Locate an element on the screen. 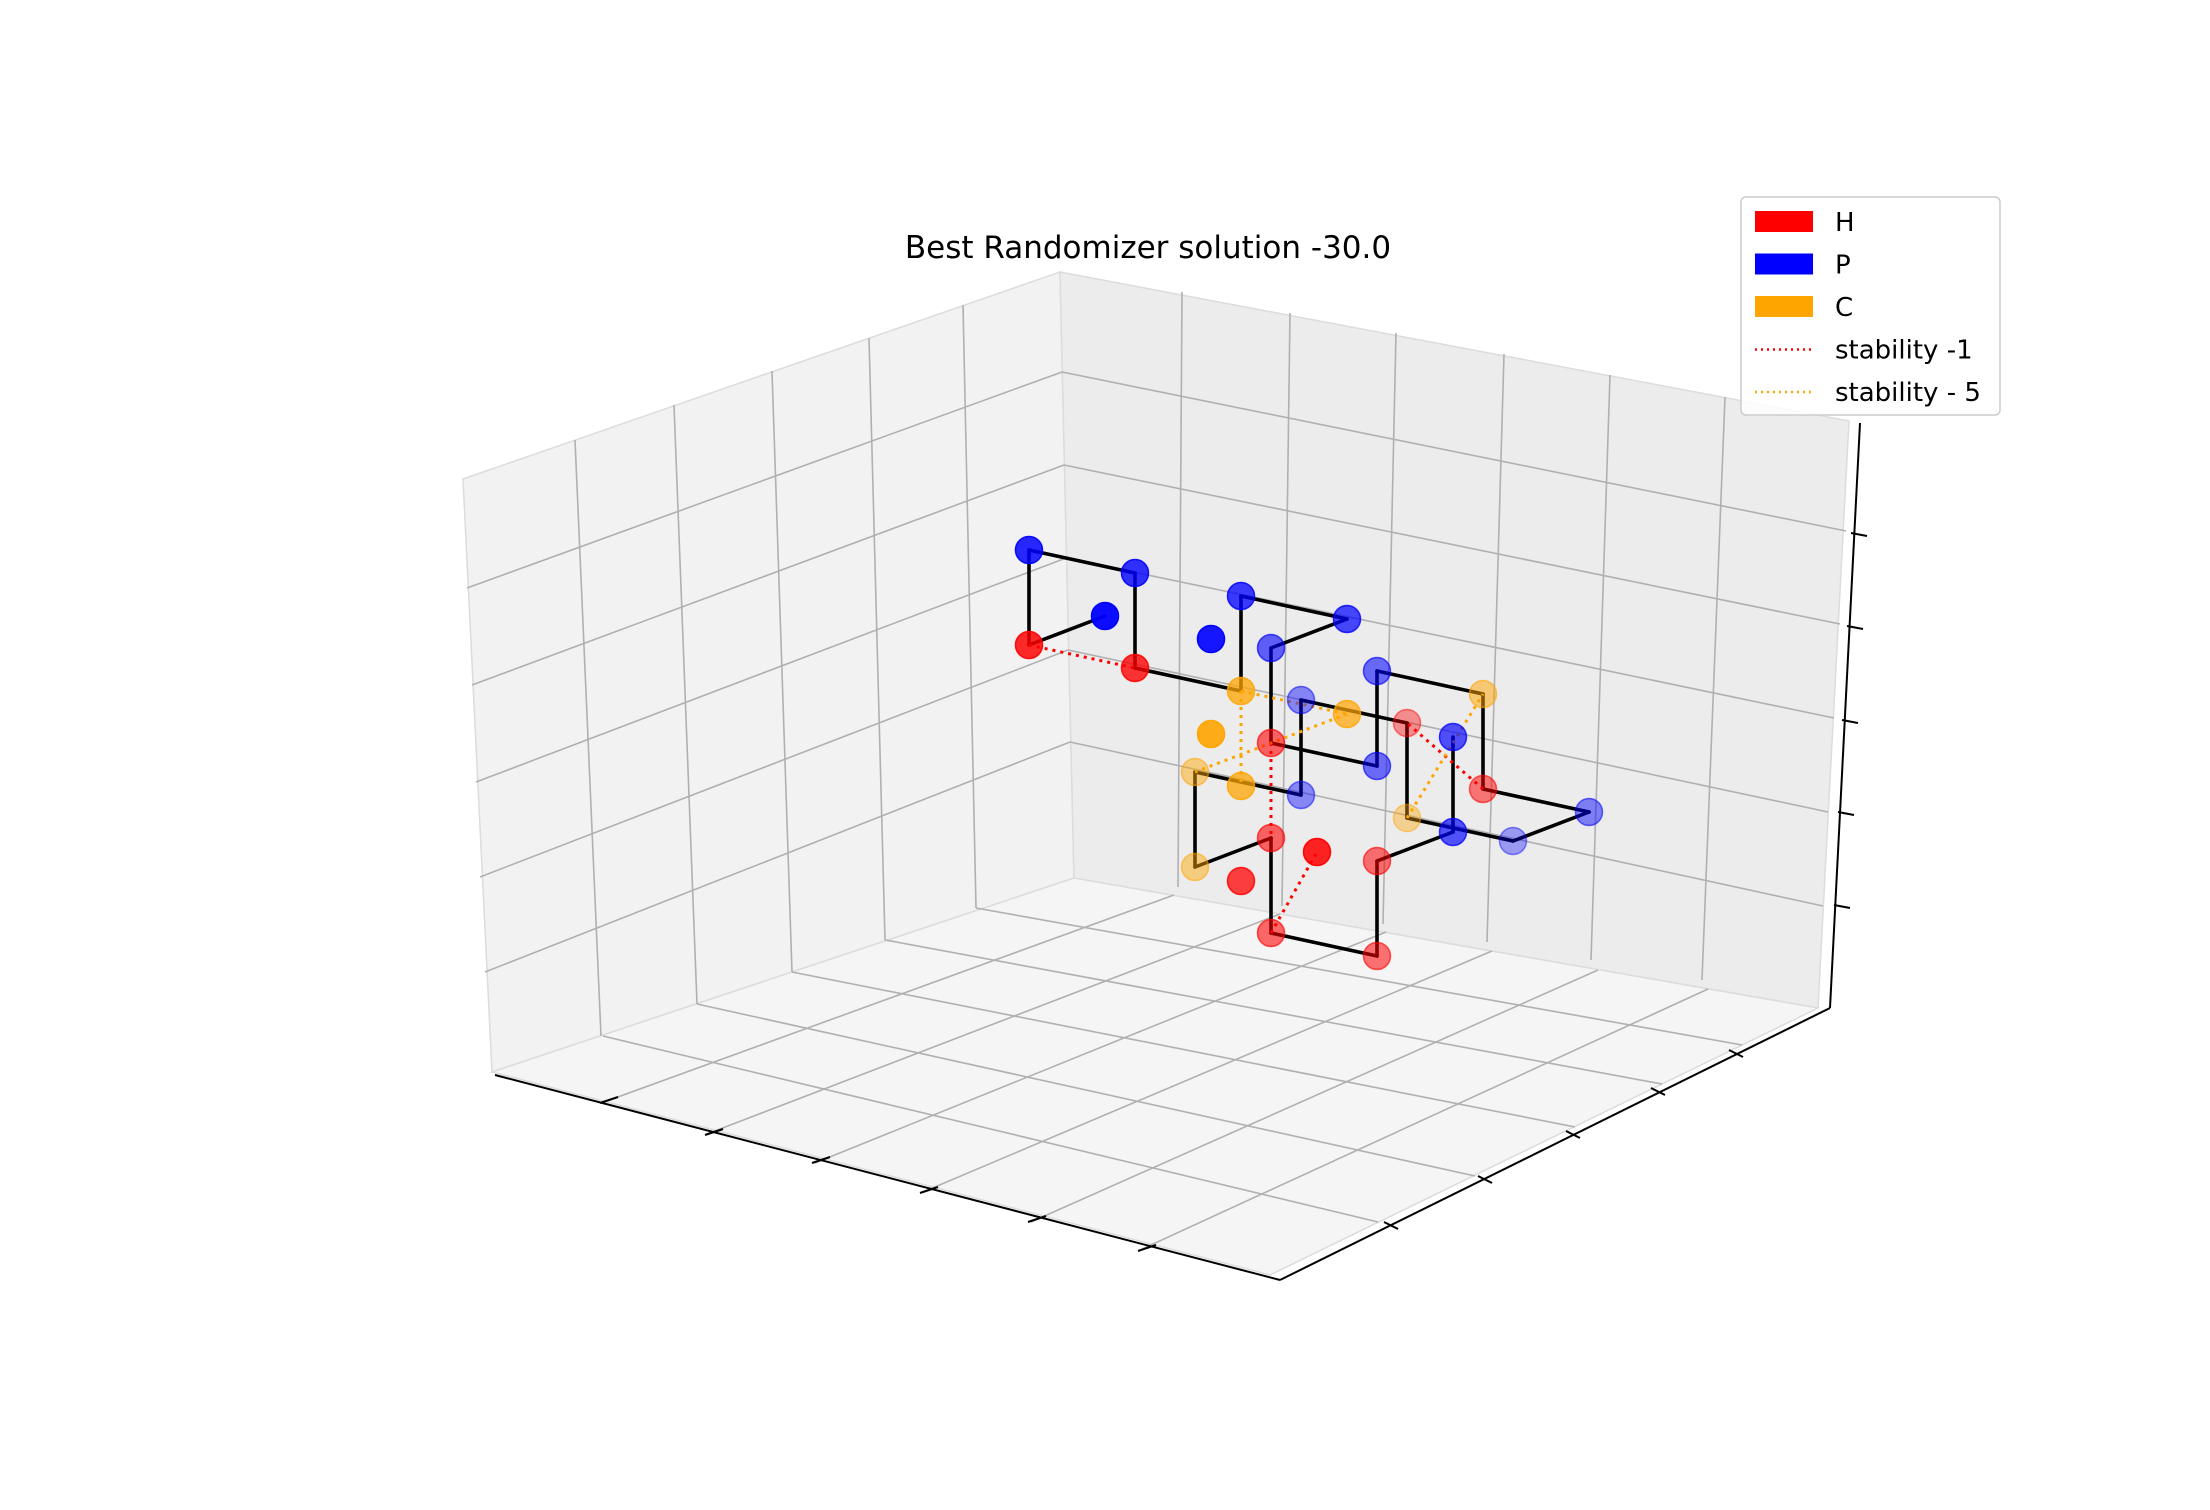  z-axis-line is located at coordinates (1845, 715).